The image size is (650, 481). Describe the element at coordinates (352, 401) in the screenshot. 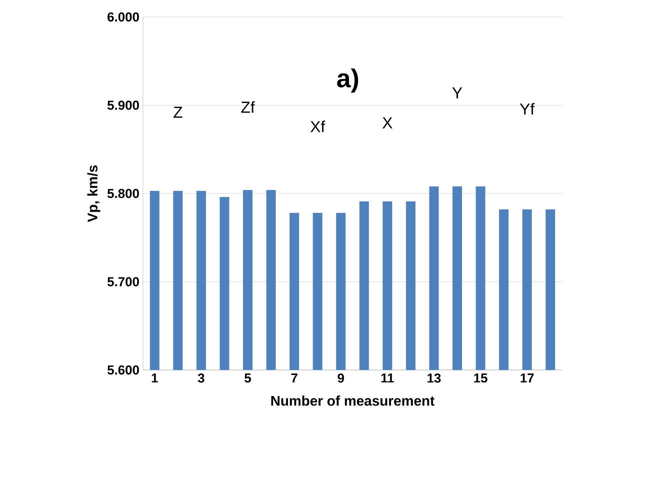

I see `x-axis-title: Number of measurement` at that location.